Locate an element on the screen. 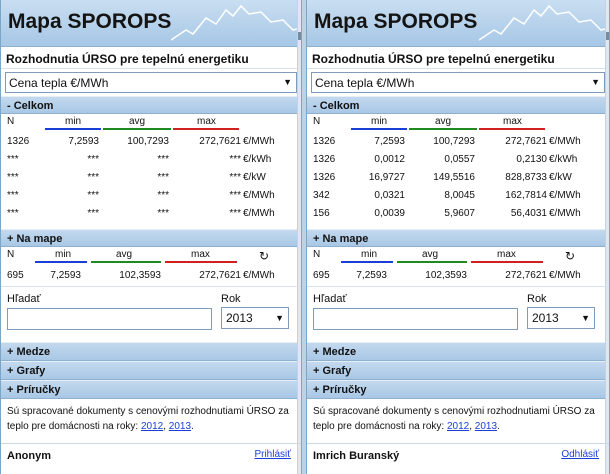 The height and width of the screenshot is (474, 610). cell-min: 0,0039 is located at coordinates (389, 213).